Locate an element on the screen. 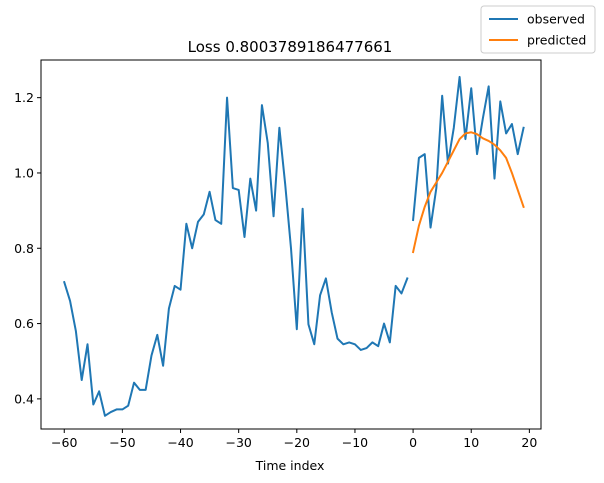 This screenshot has height=483, width=604. x-tick-label: −30 is located at coordinates (238, 442).